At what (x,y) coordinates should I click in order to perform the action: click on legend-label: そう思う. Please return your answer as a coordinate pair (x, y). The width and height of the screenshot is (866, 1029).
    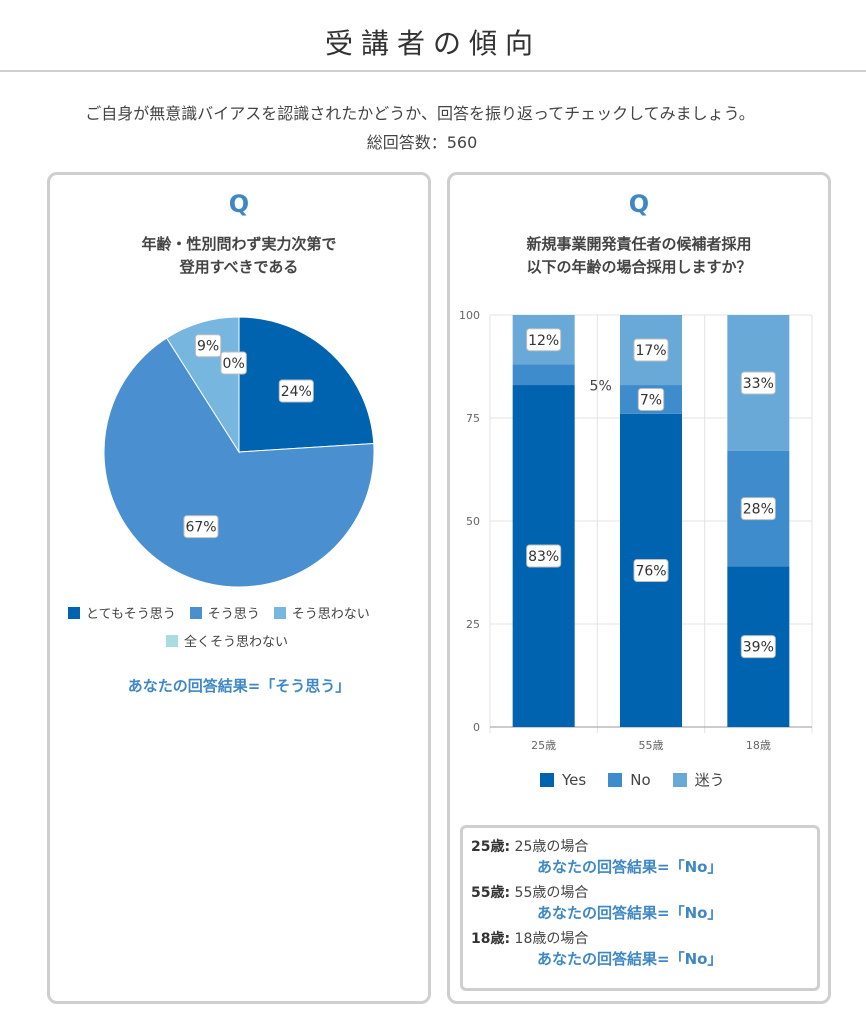
    Looking at the image, I should click on (233, 614).